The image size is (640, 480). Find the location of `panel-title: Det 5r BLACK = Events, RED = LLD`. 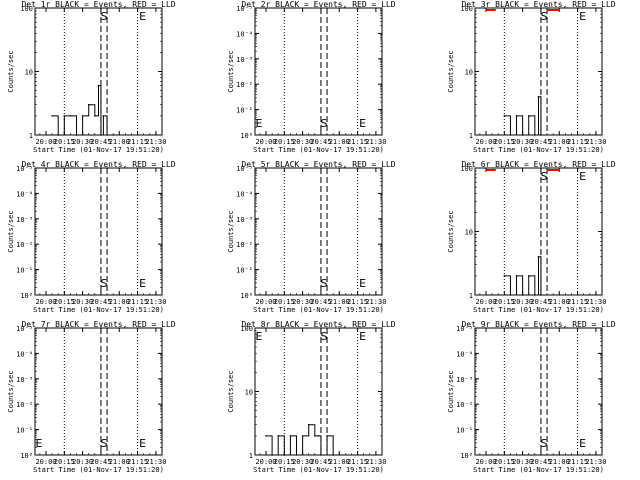

panel-title: Det 5r BLACK = Events, RED = LLD is located at coordinates (318, 164).